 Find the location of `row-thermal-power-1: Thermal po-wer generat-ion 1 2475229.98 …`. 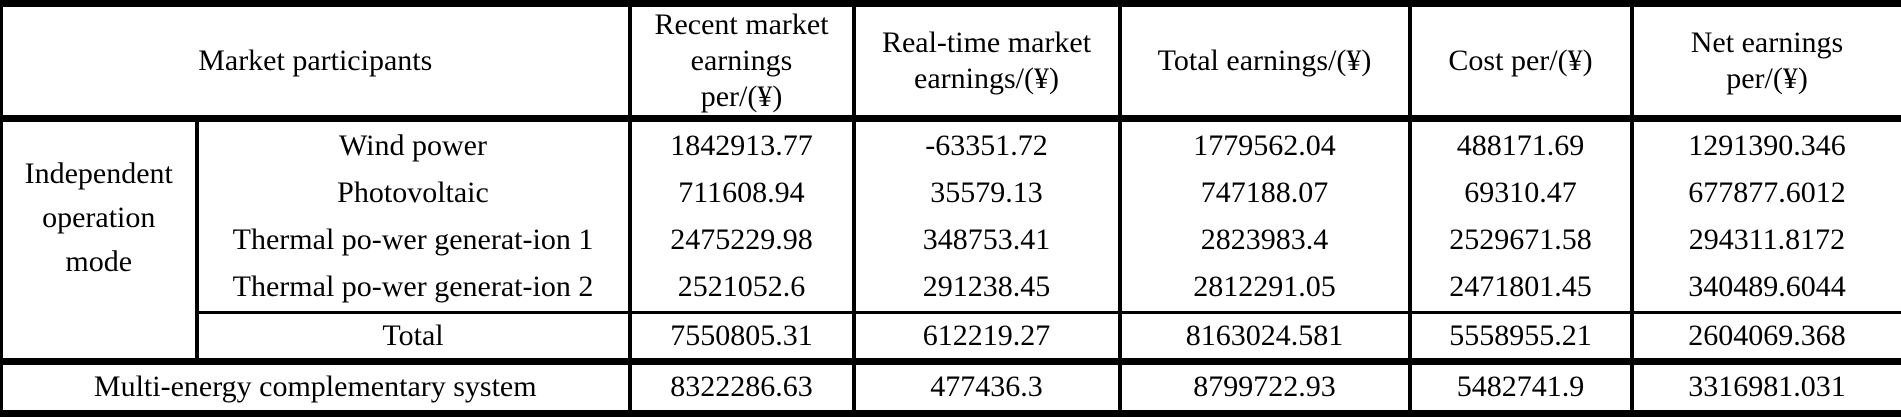

row-thermal-power-1: Thermal po-wer generat-ion 1 2475229.98 … is located at coordinates (951, 240).